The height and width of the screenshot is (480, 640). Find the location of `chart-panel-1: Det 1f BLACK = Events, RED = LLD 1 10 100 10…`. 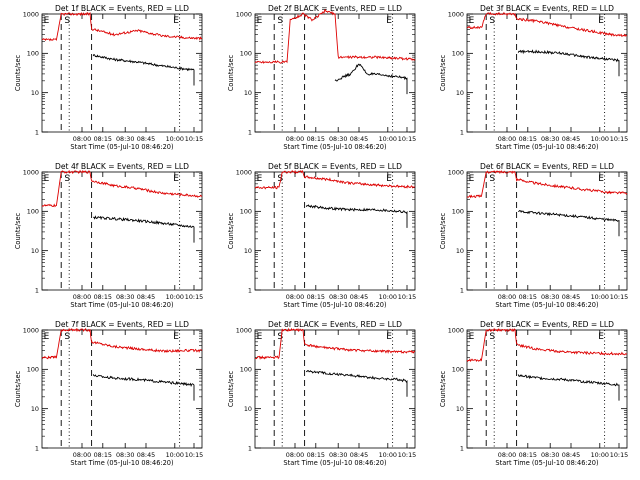

chart-panel-1: Det 1f BLACK = Events, RED = LLD 1 10 100 10… is located at coordinates (108, 77).